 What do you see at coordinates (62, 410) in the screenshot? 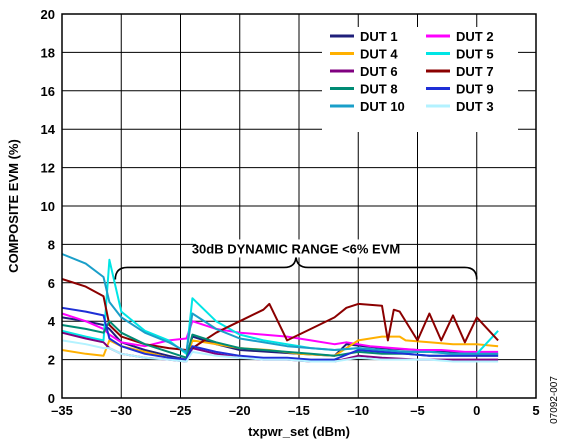
I see `x-tick-label: –35` at bounding box center [62, 410].